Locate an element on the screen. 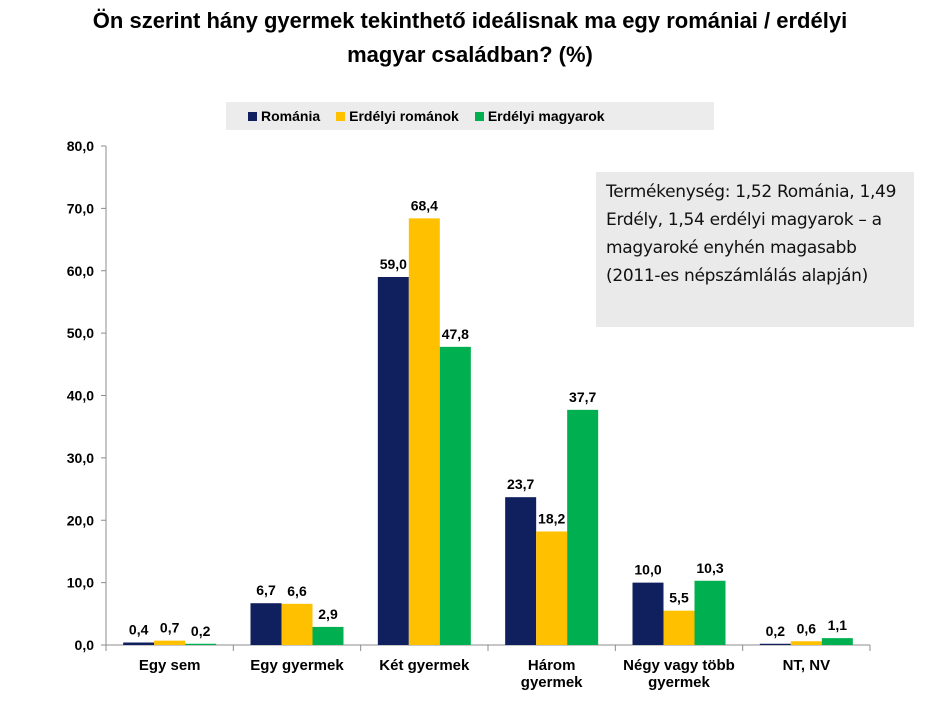  data-label-3-0: 23,7 is located at coordinates (520, 484).